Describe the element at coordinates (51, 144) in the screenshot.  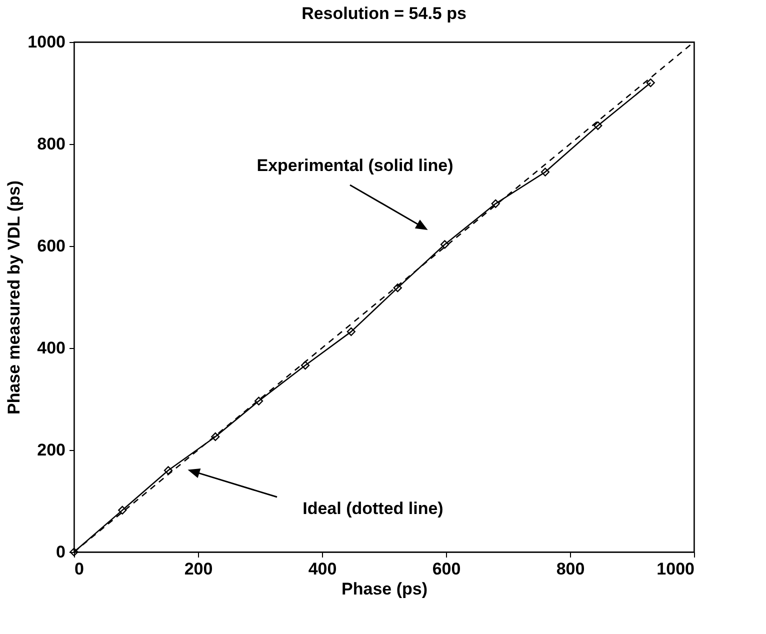
I see `y-tick-label: 800` at that location.